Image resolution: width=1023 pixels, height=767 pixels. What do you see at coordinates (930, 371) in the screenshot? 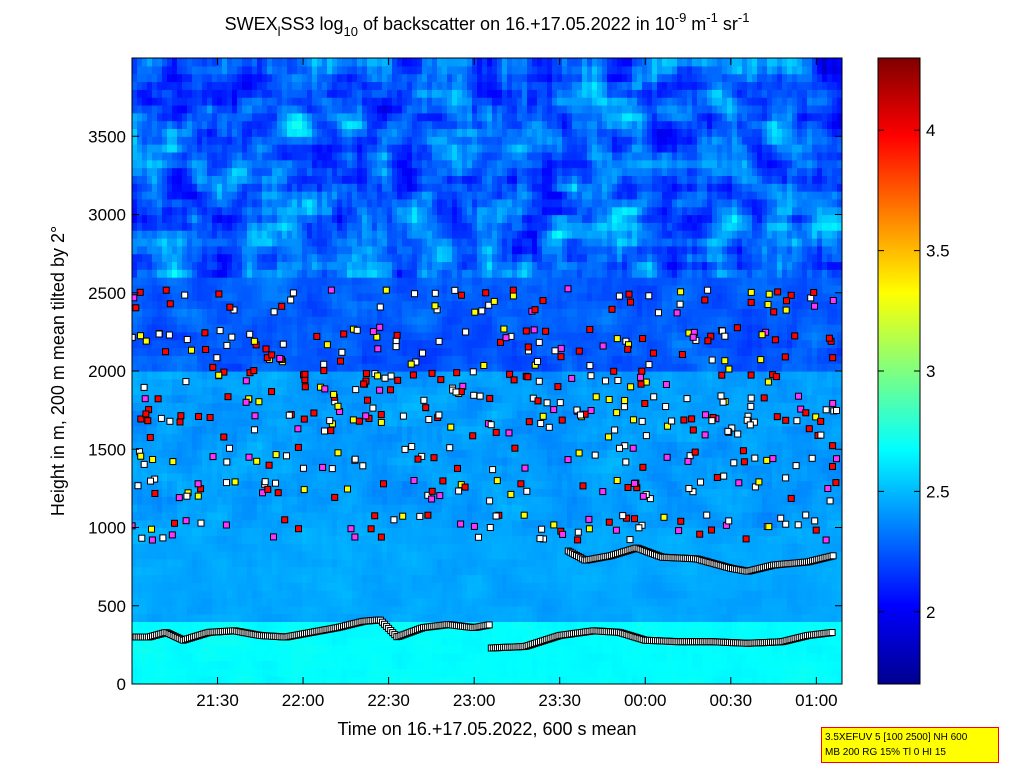
I see `colorbar-tick-label: 3` at bounding box center [930, 371].